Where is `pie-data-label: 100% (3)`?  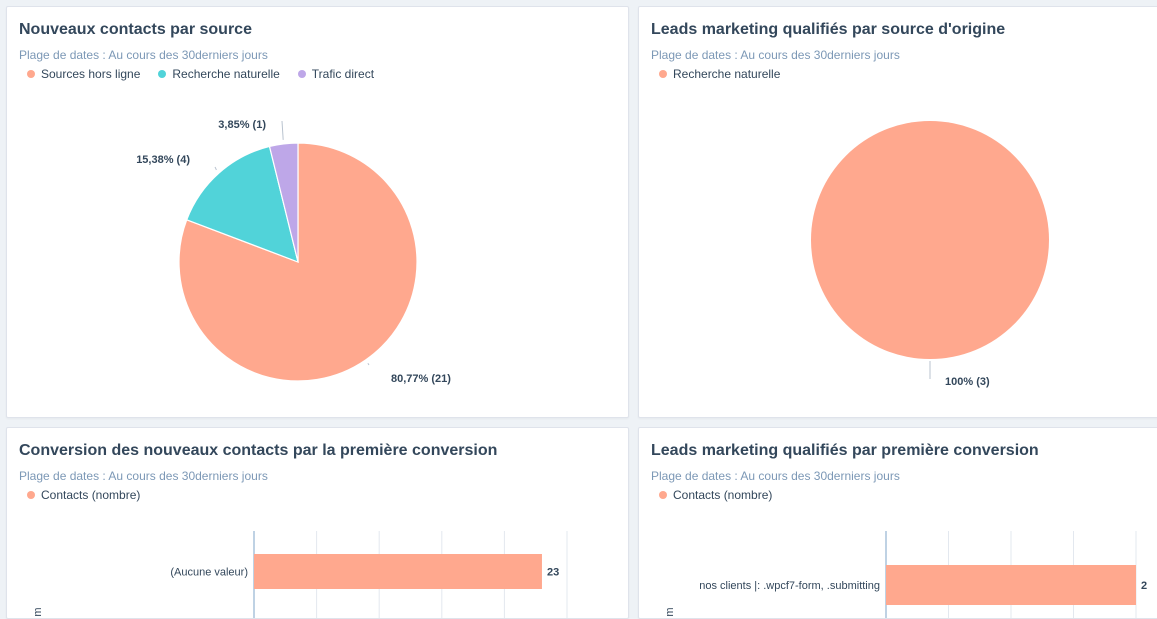
pie-data-label: 100% (3) is located at coordinates (967, 382).